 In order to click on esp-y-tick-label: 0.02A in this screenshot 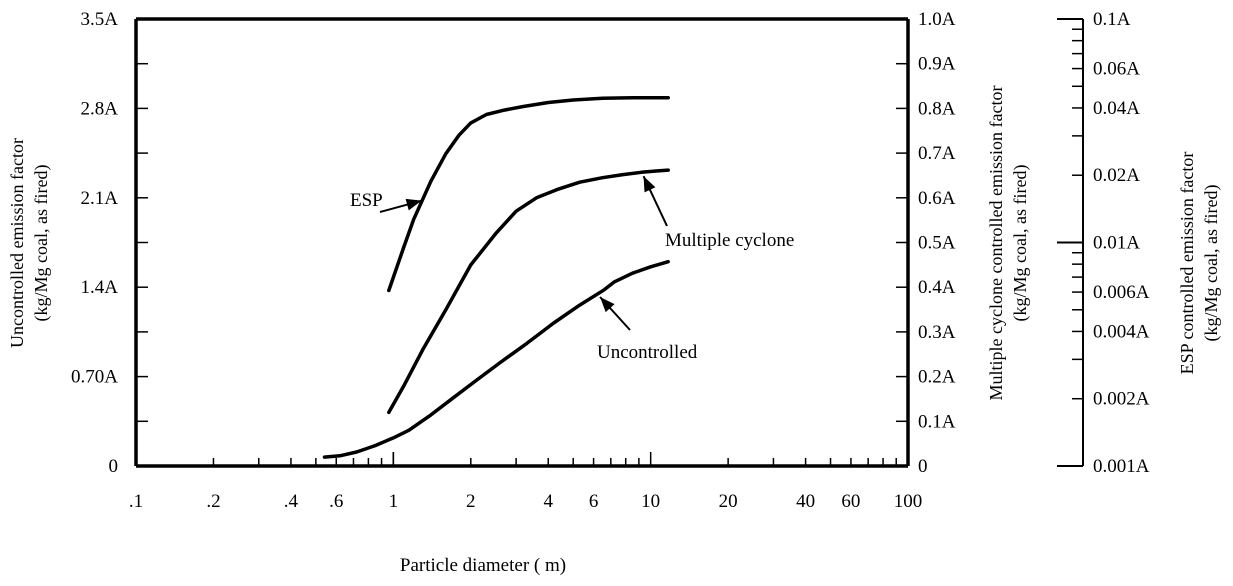, I will do `click(1116, 175)`.